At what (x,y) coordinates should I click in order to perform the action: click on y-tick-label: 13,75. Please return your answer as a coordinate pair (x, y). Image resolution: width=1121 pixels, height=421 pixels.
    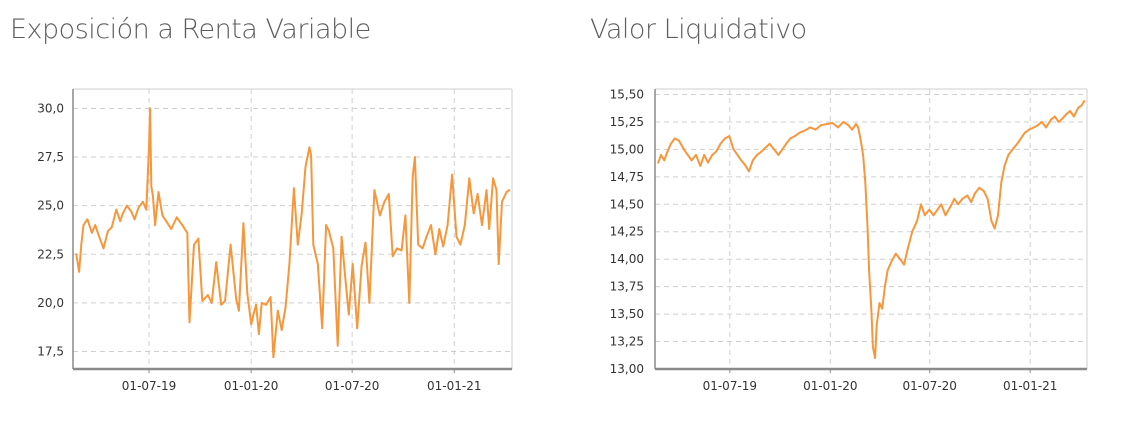
    Looking at the image, I should click on (627, 287).